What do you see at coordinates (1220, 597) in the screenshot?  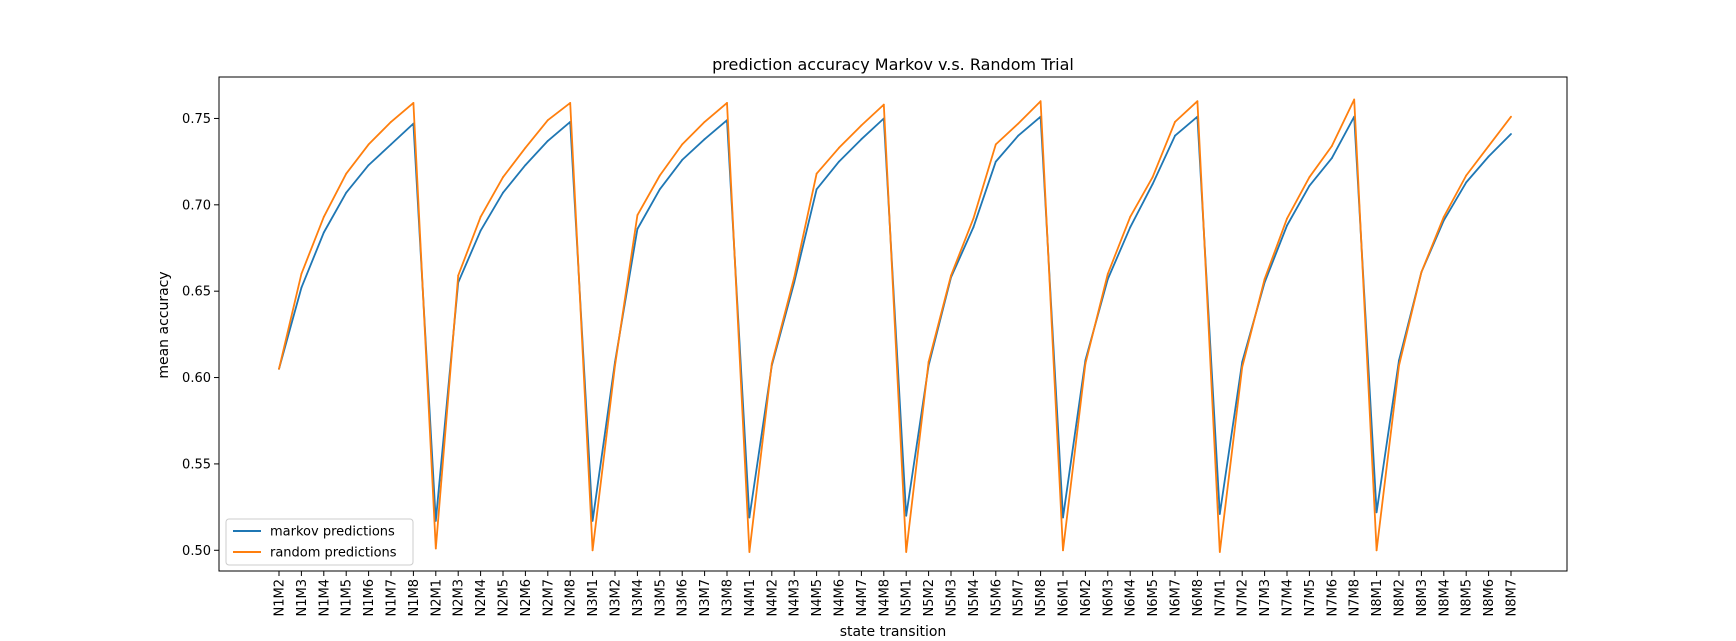 I see `x-tick-label: N7M1` at bounding box center [1220, 597].